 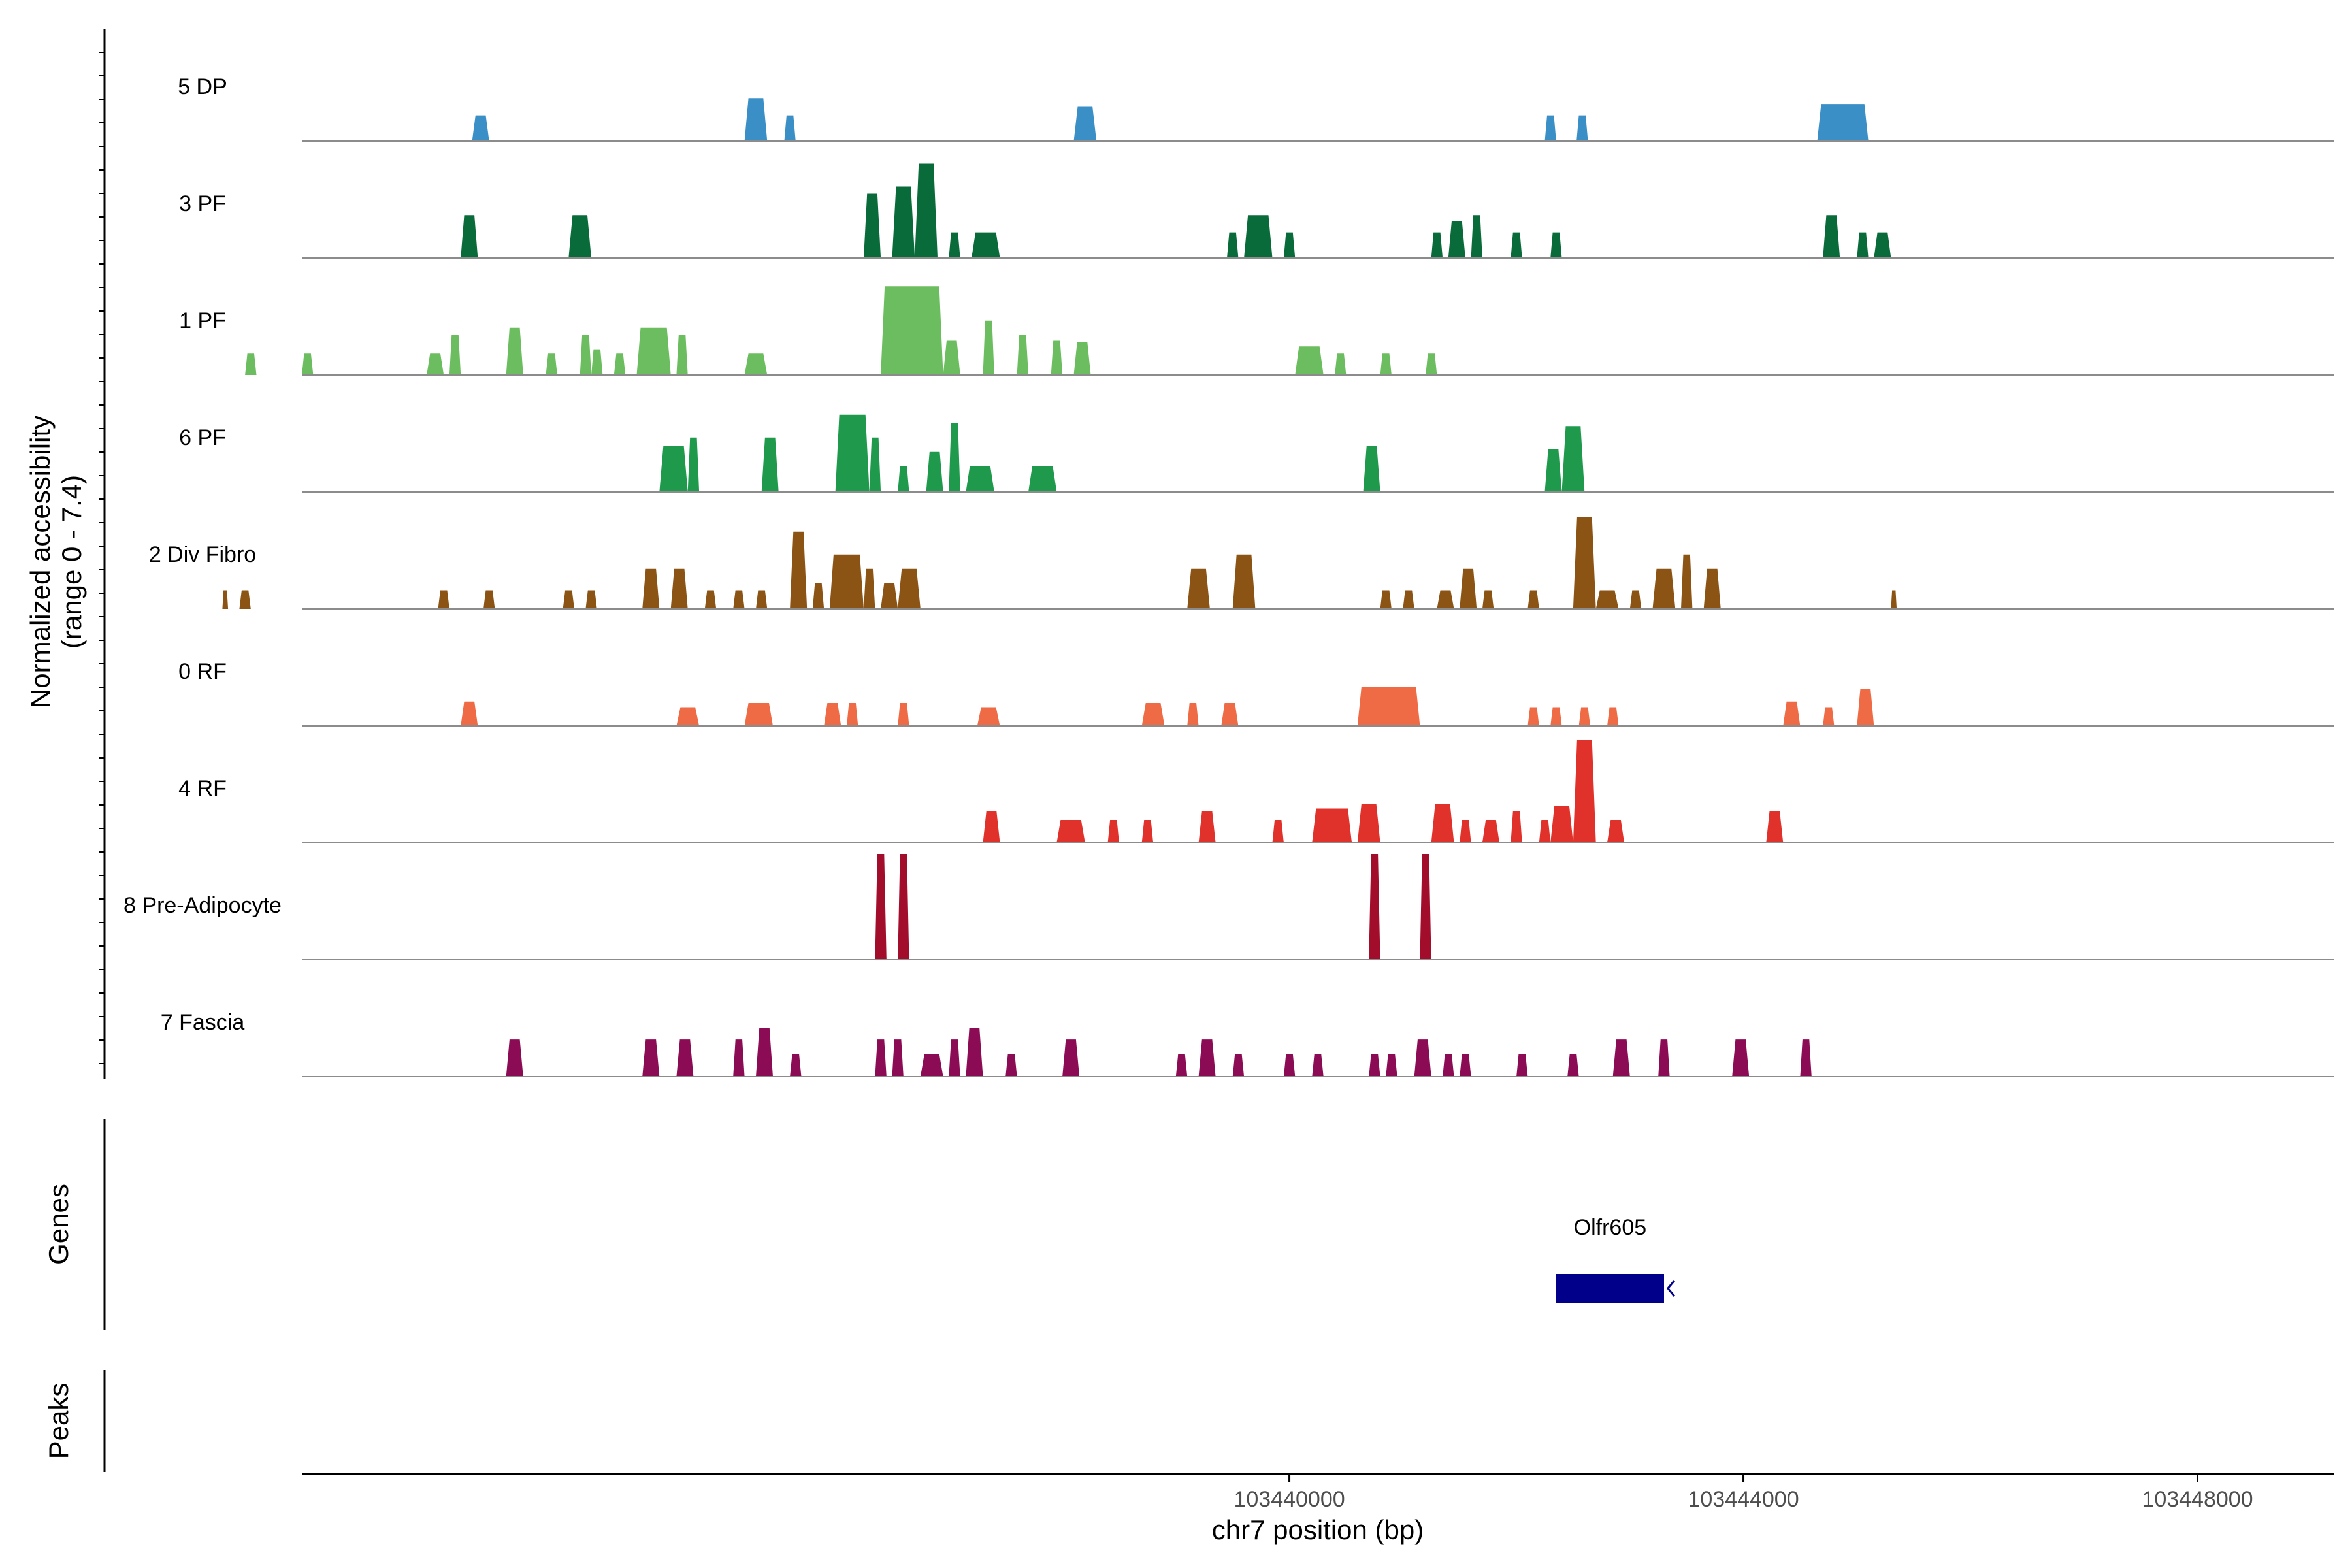 I want to click on track-0-rf: 0 RF, so click(x=1256, y=693).